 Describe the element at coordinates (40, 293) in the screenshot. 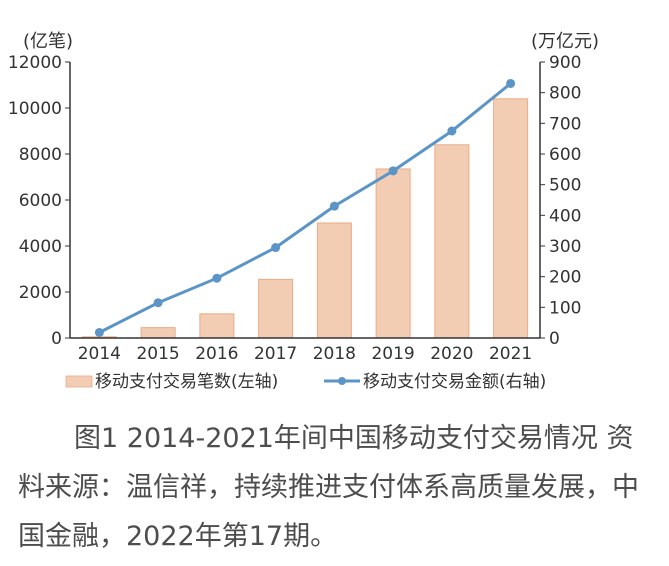

I see `left-tick-label: 2000` at that location.